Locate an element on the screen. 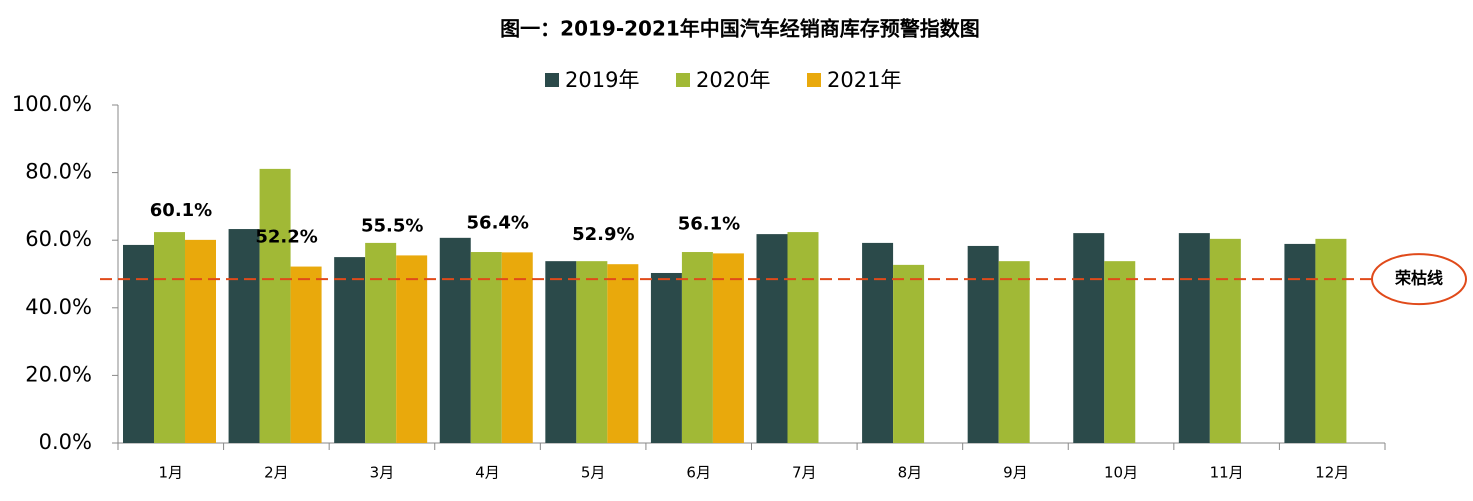  legend-label: 2019年 is located at coordinates (602, 80).